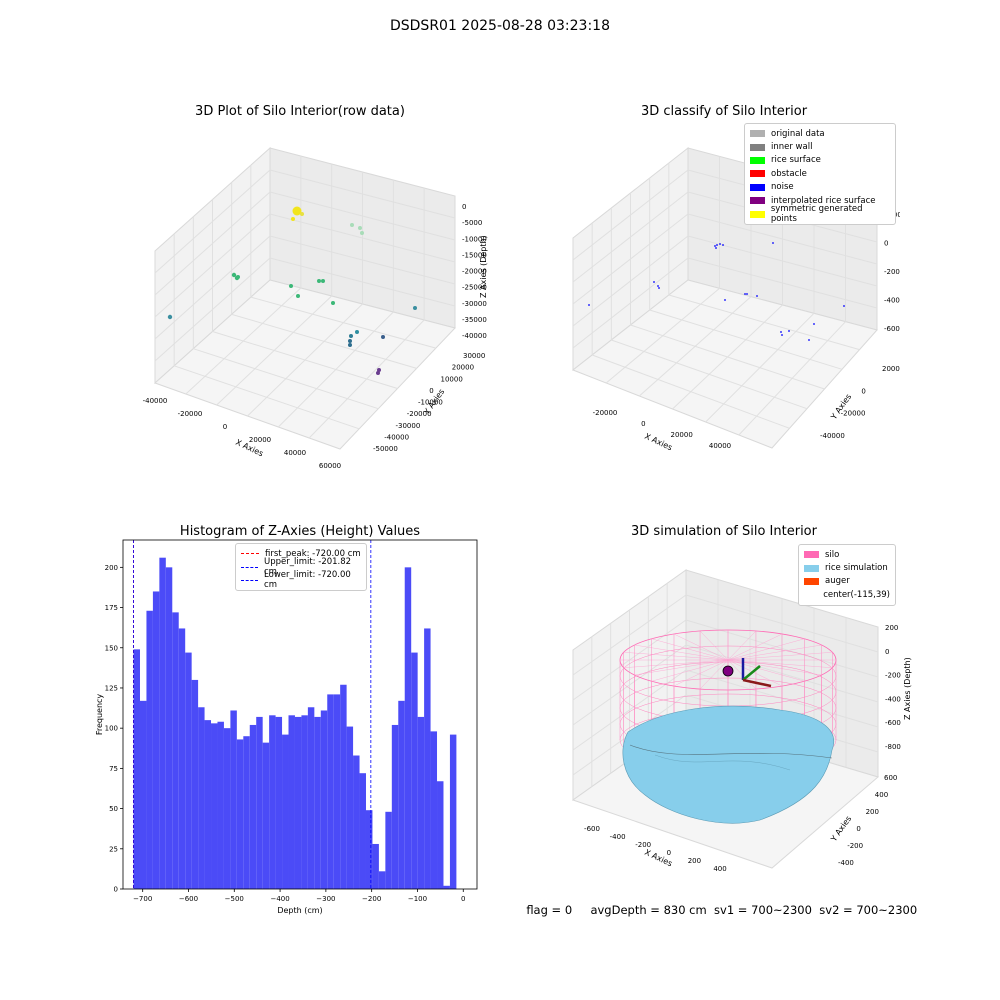 This screenshot has height=1000, width=1000. What do you see at coordinates (892, 301) in the screenshot?
I see `p2-z-tick-label: -40000` at bounding box center [892, 301].